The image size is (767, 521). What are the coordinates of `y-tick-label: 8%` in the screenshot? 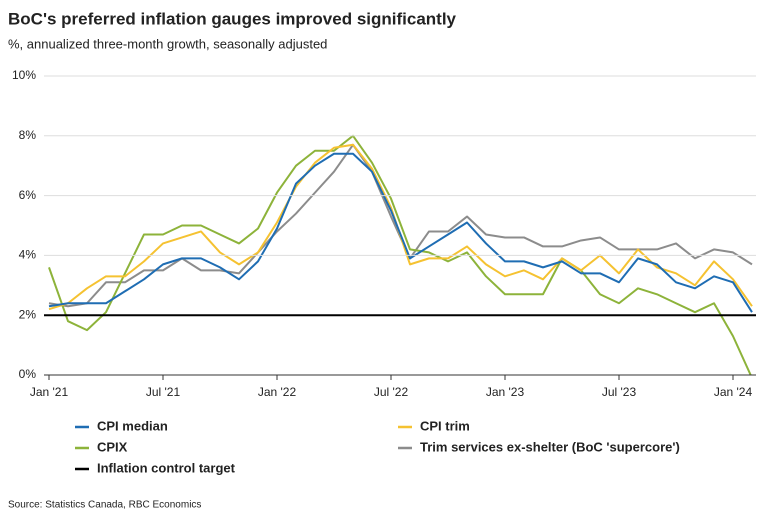 It's located at (28, 135).